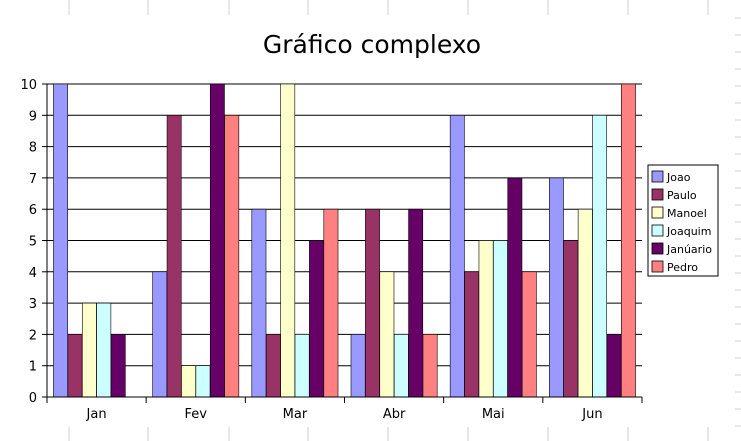 The image size is (741, 441). What do you see at coordinates (33, 210) in the screenshot?
I see `y-tick-label: 6` at bounding box center [33, 210].